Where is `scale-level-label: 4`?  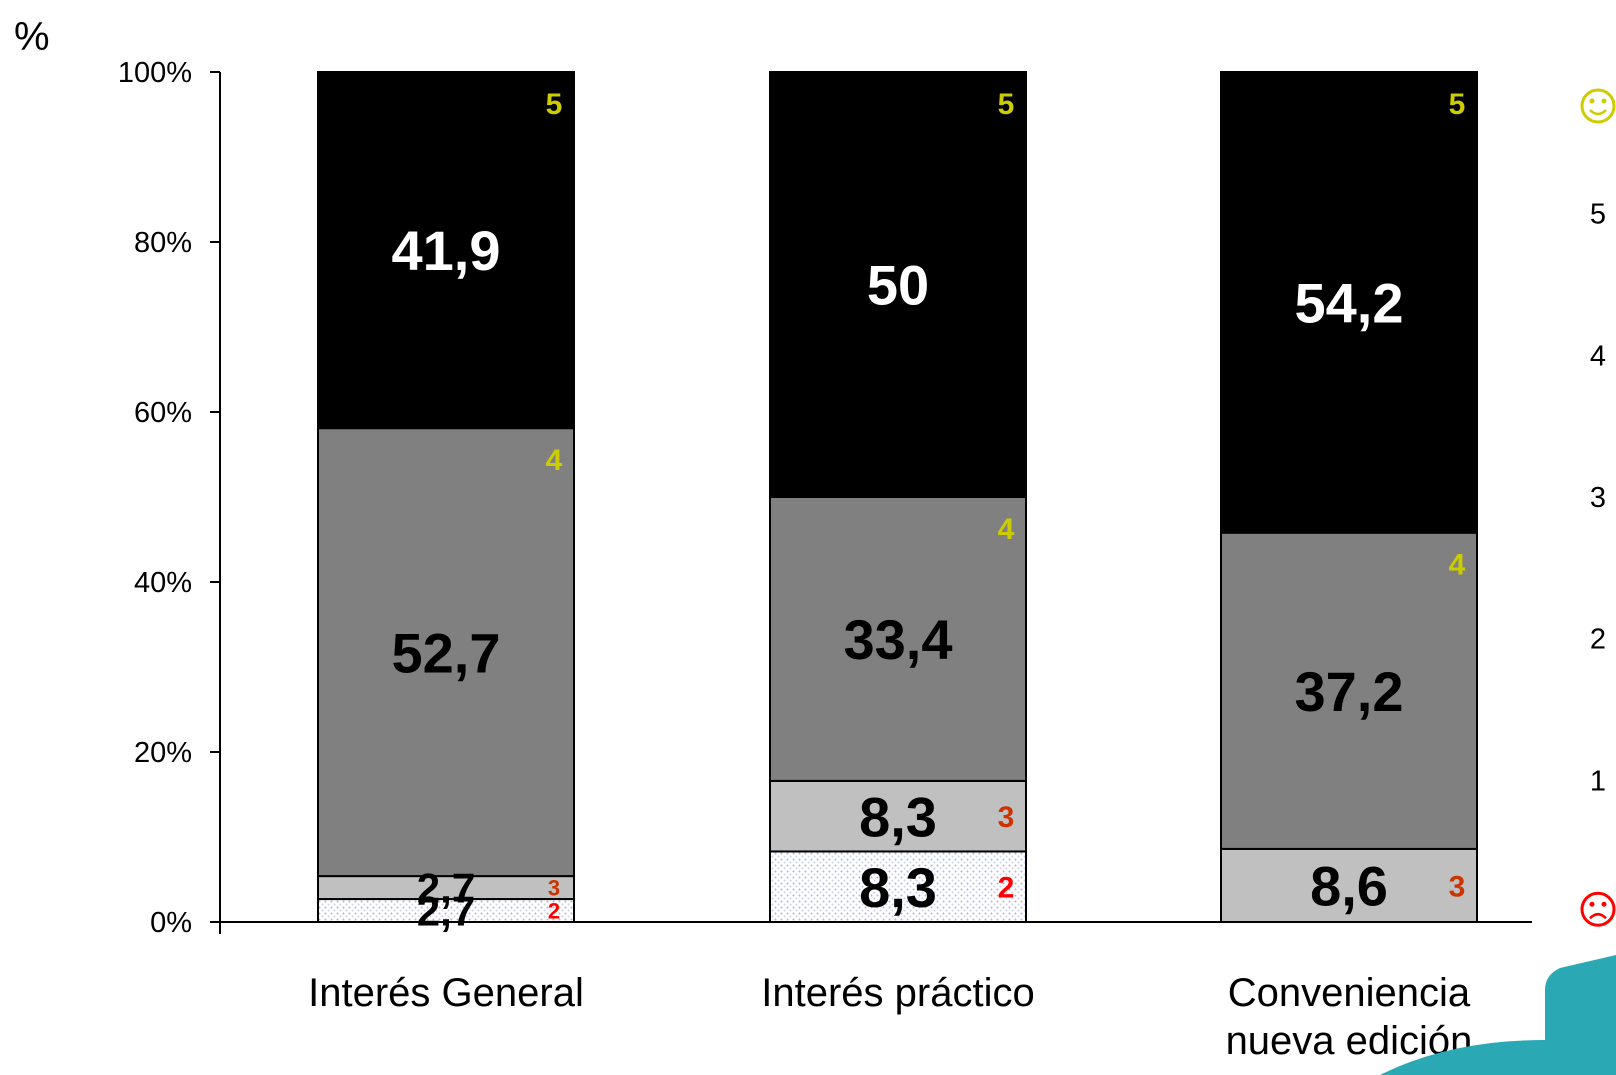
scale-level-label: 4 is located at coordinates (1598, 356).